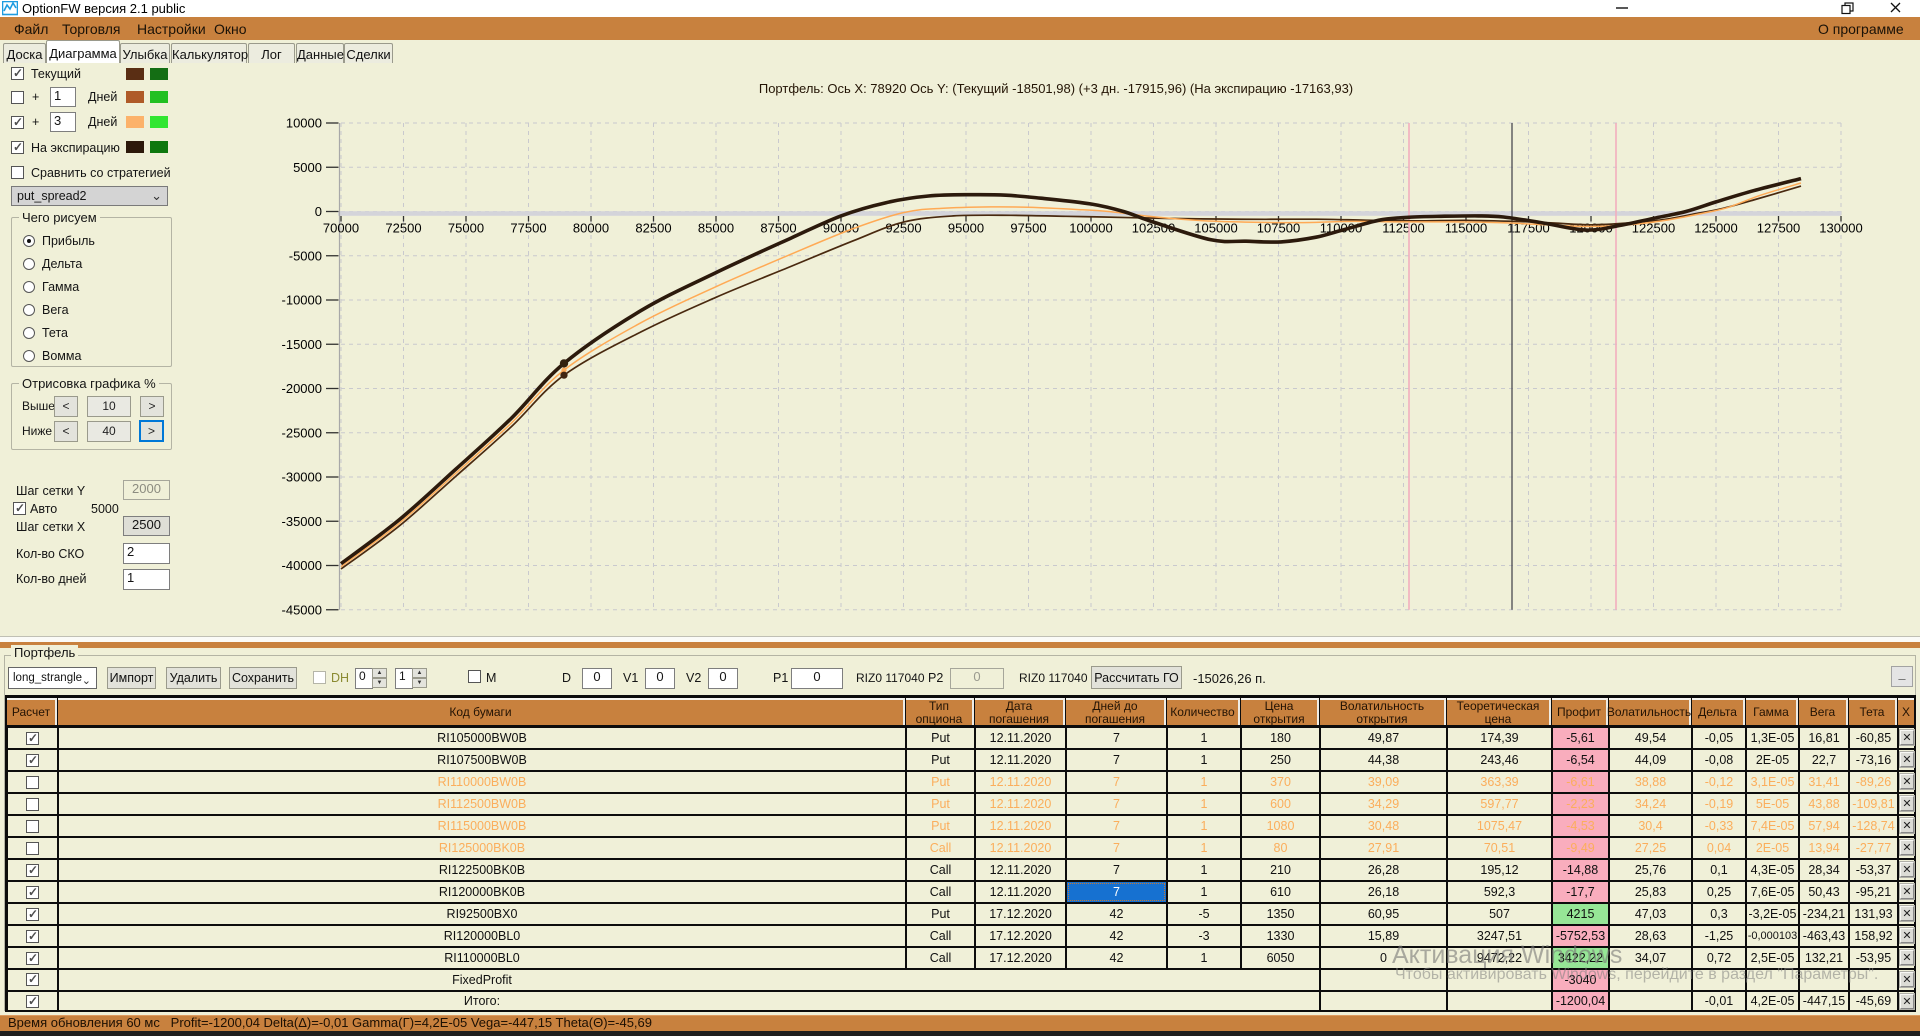 This screenshot has height=1036, width=1920. What do you see at coordinates (302, 432) in the screenshot?
I see `svg-text: -25000` at bounding box center [302, 432].